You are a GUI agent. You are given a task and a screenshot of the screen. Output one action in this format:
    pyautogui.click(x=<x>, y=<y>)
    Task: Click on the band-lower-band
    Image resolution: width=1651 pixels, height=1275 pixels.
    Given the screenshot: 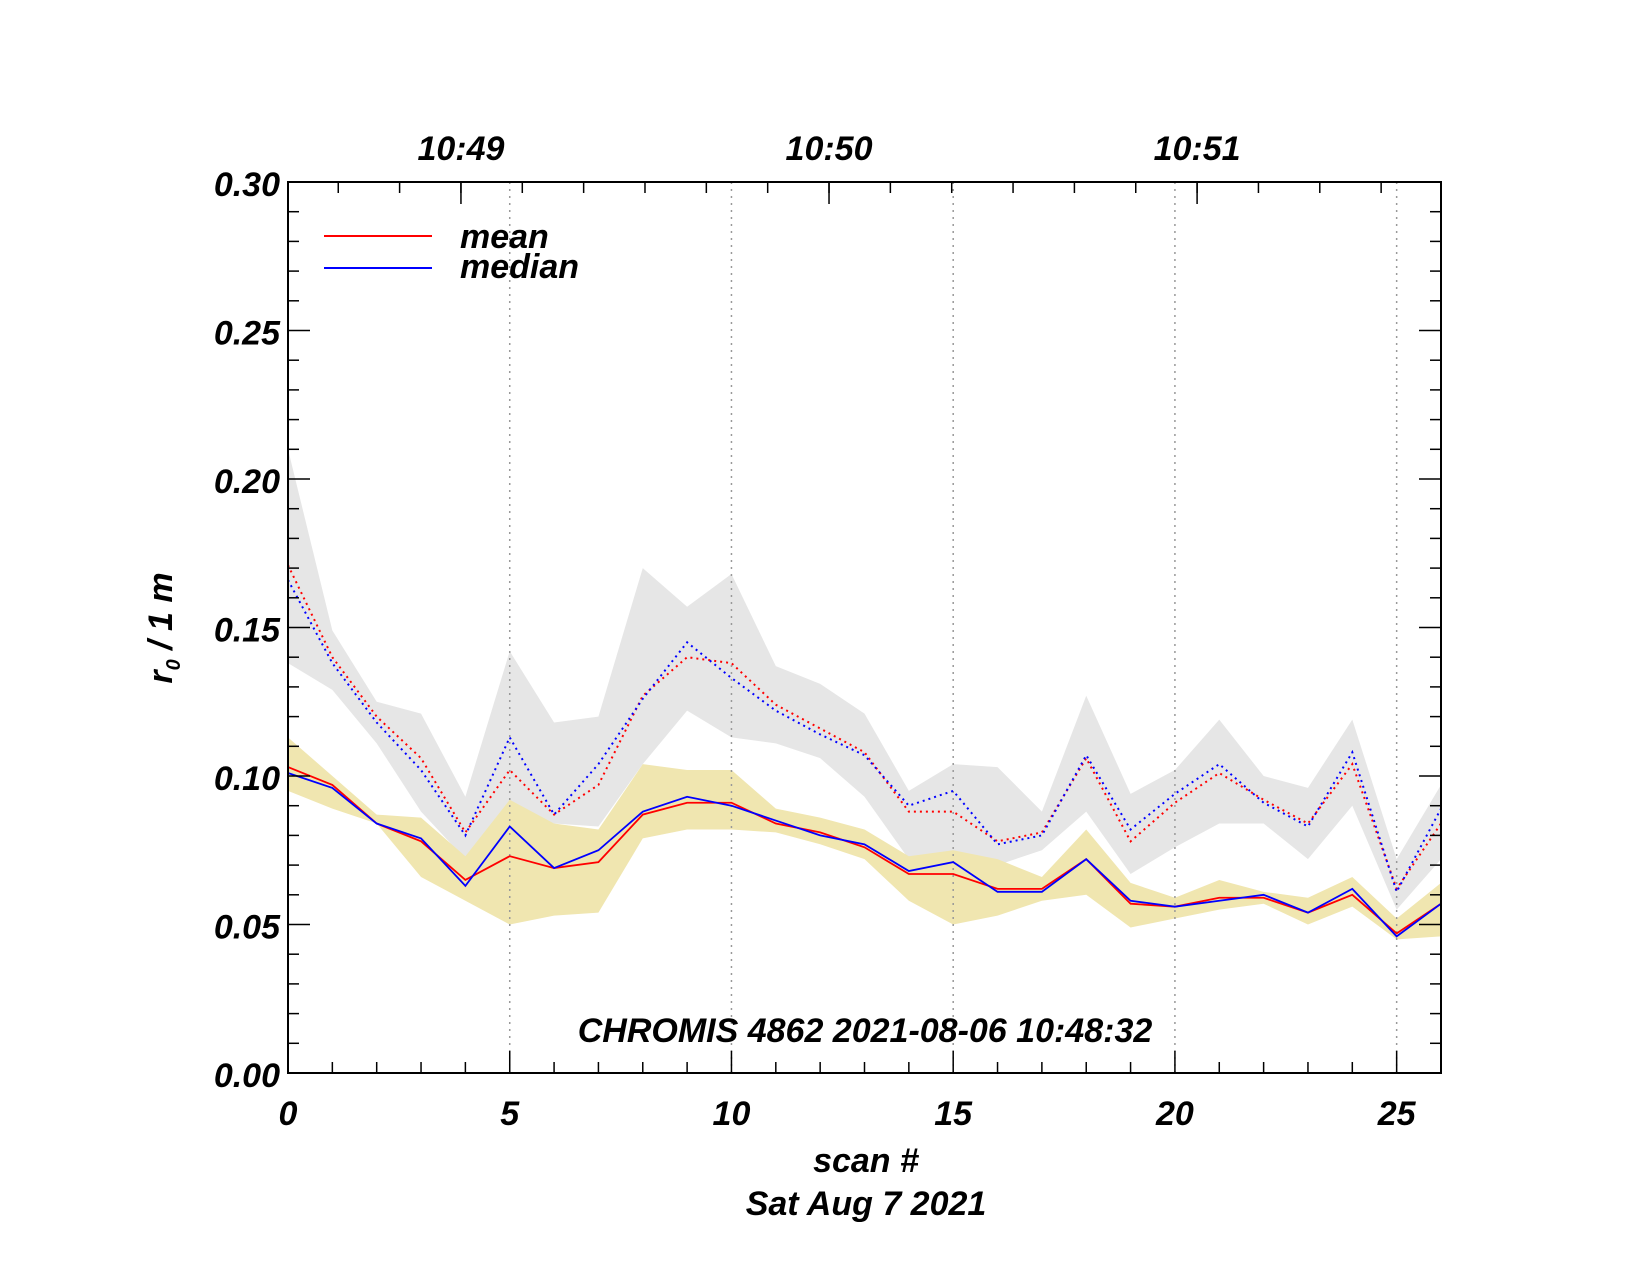 What is the action you would take?
    pyautogui.click(x=864, y=838)
    